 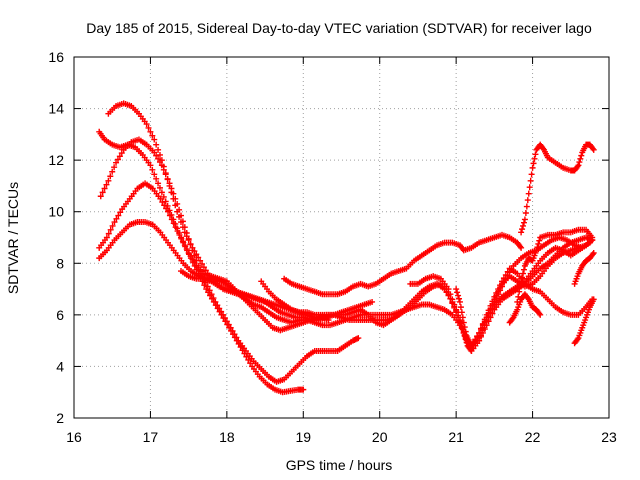 What do you see at coordinates (609, 437) in the screenshot?
I see `x-tick-label: 23` at bounding box center [609, 437].